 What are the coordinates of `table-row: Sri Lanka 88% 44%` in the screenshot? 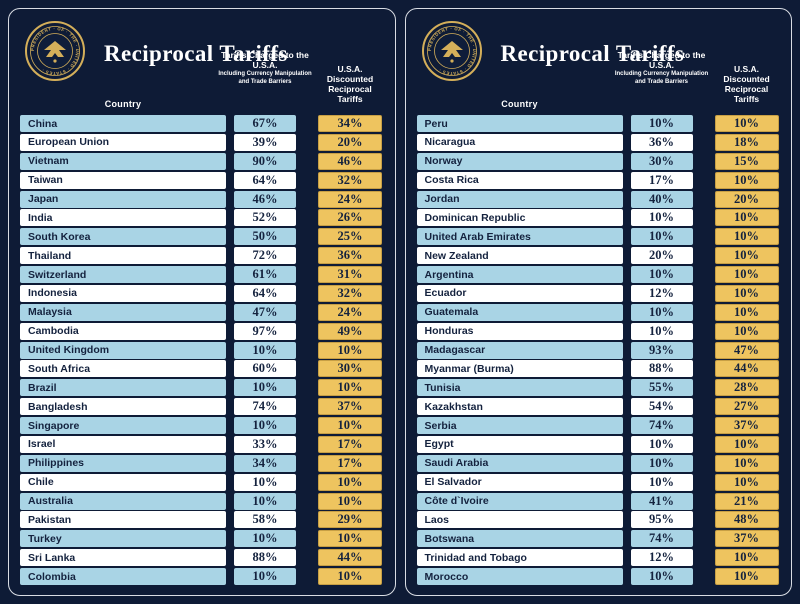 It's located at (202, 558).